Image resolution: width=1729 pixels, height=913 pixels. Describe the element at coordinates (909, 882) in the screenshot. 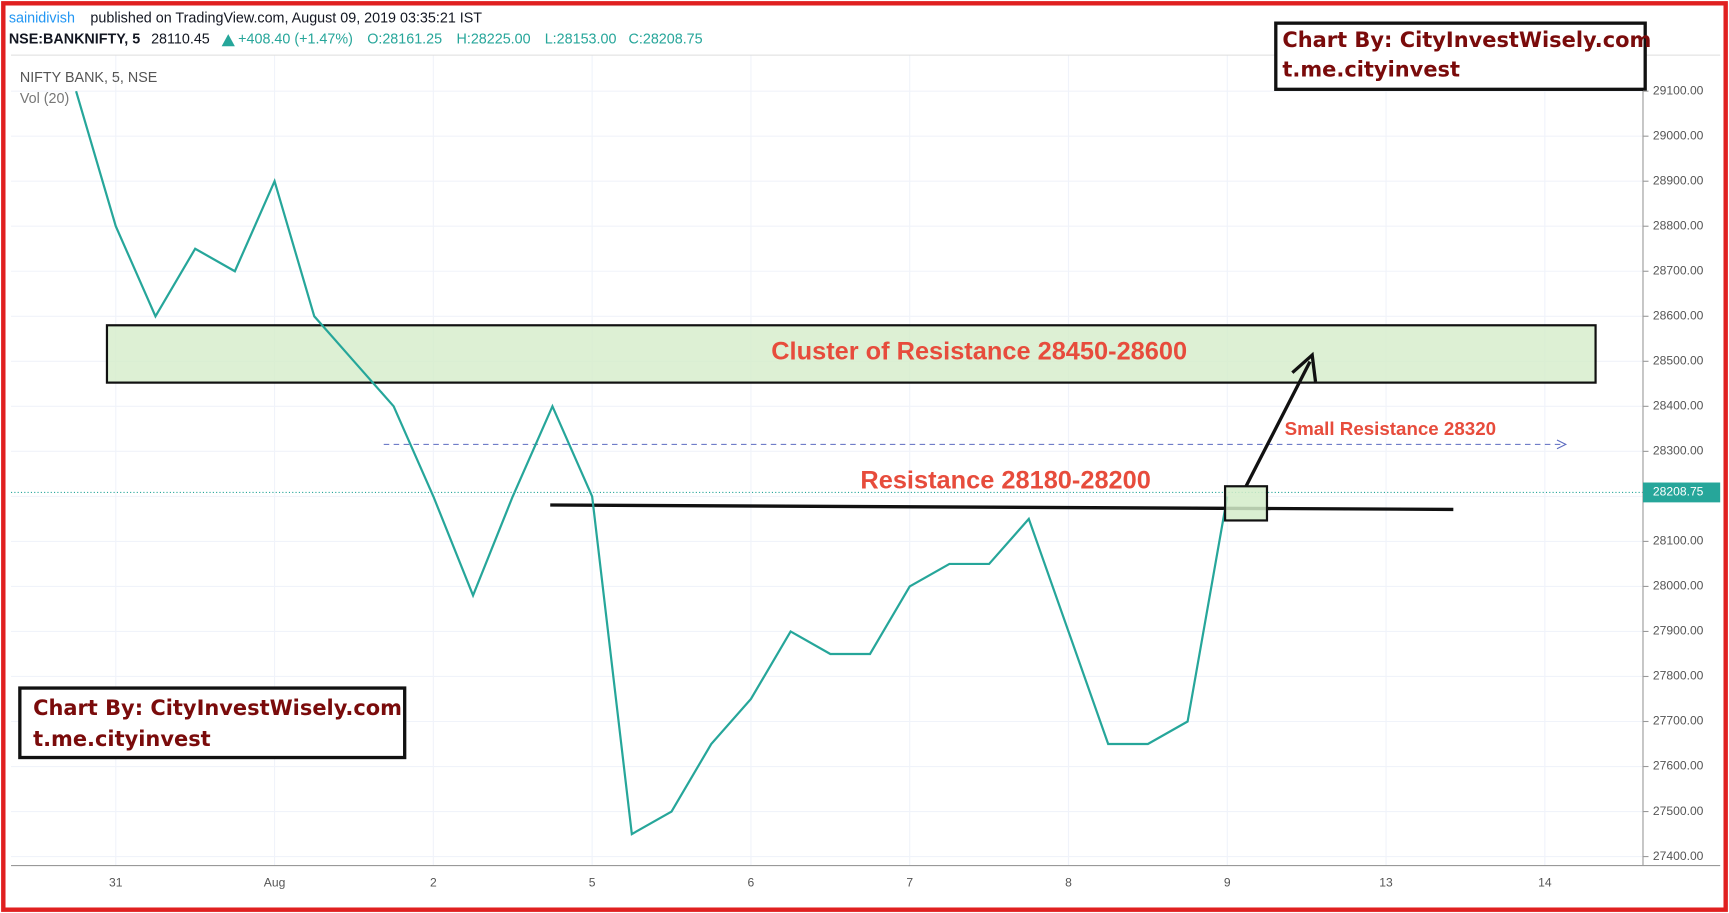

I see `x-tick-label: 7` at that location.